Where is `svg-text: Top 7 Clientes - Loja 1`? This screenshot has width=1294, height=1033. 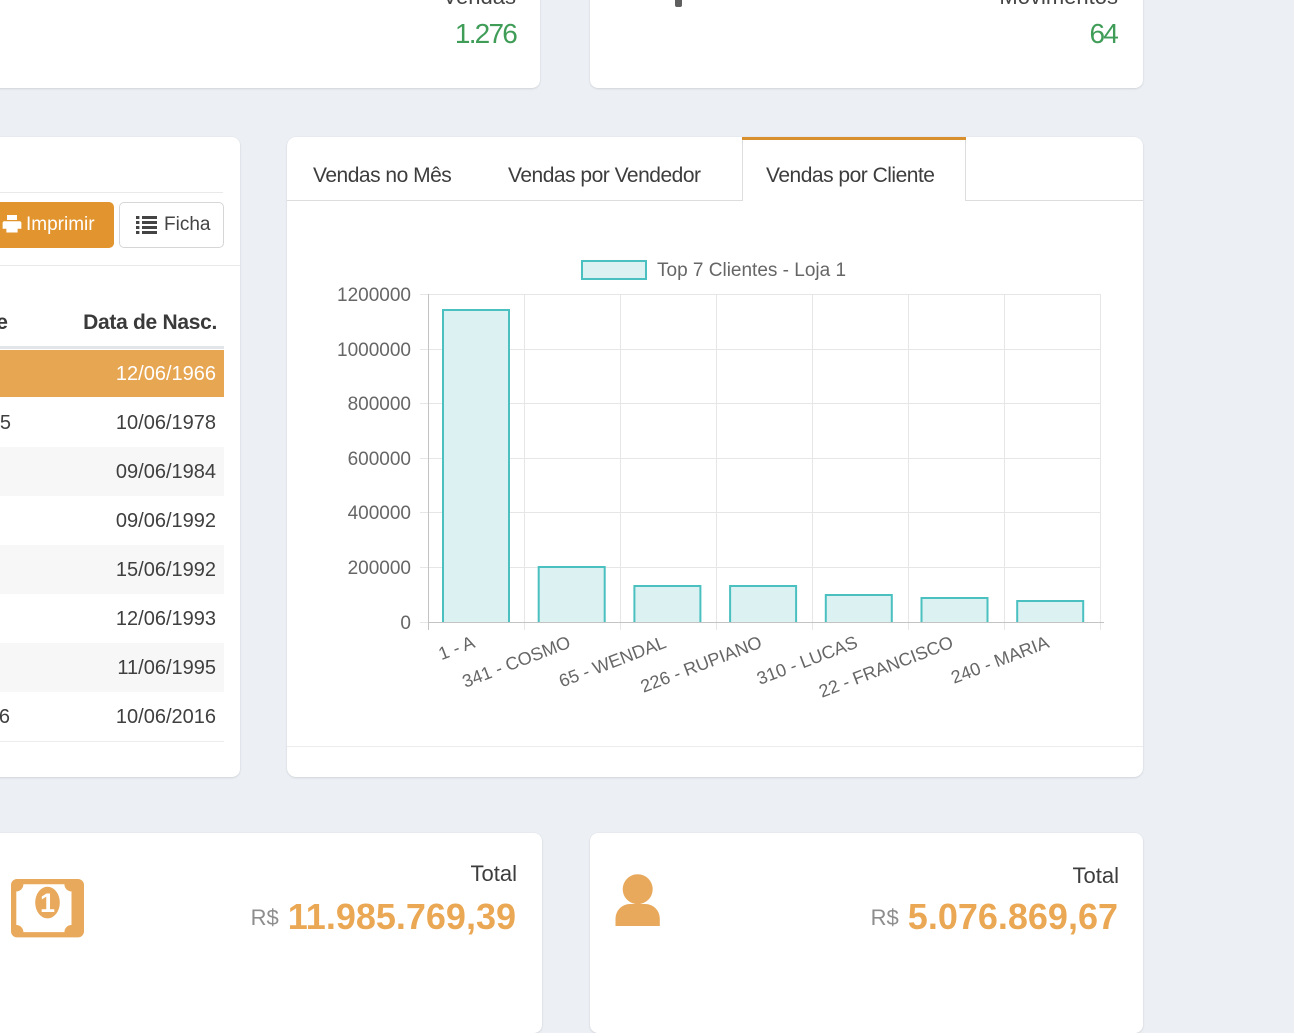 svg-text: Top 7 Clientes - Loja 1 is located at coordinates (751, 270).